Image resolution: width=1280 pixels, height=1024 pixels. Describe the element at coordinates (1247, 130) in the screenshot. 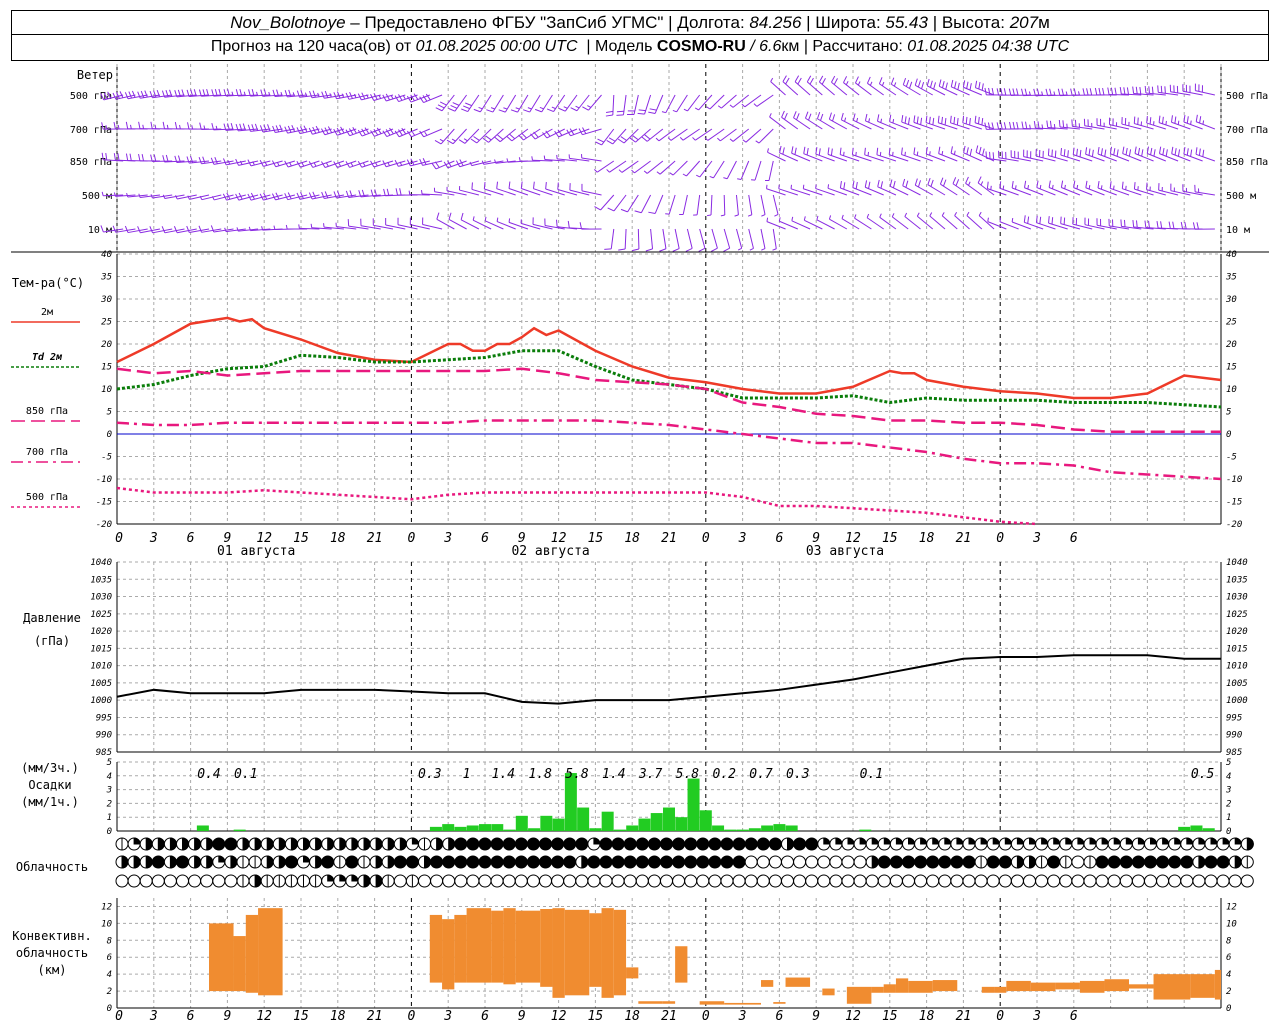

I see `wind-level-label-right: 700 гПа` at that location.